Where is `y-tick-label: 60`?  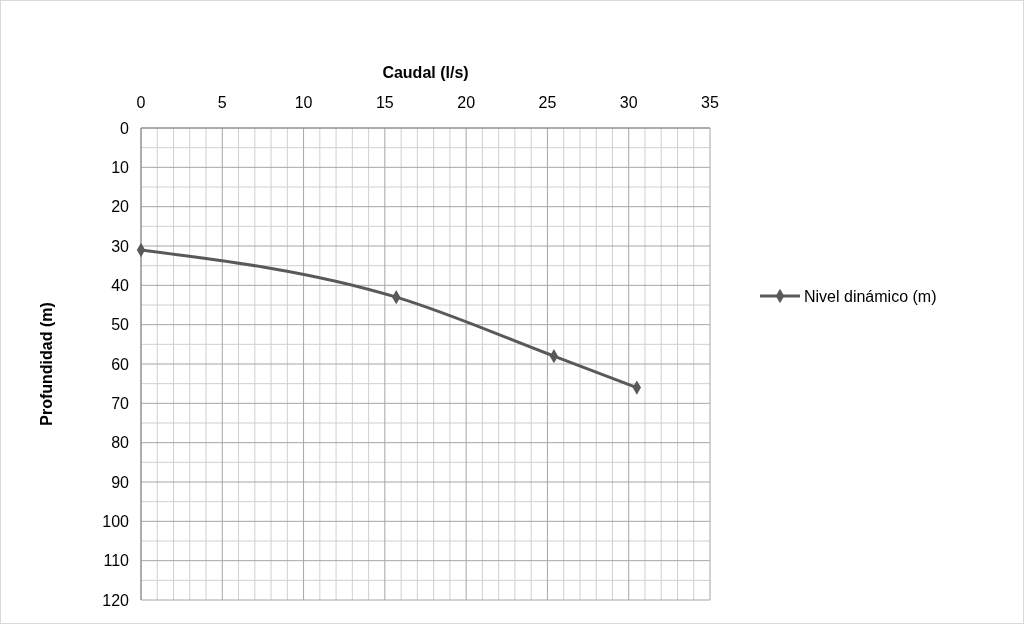
y-tick-label: 60 is located at coordinates (120, 364).